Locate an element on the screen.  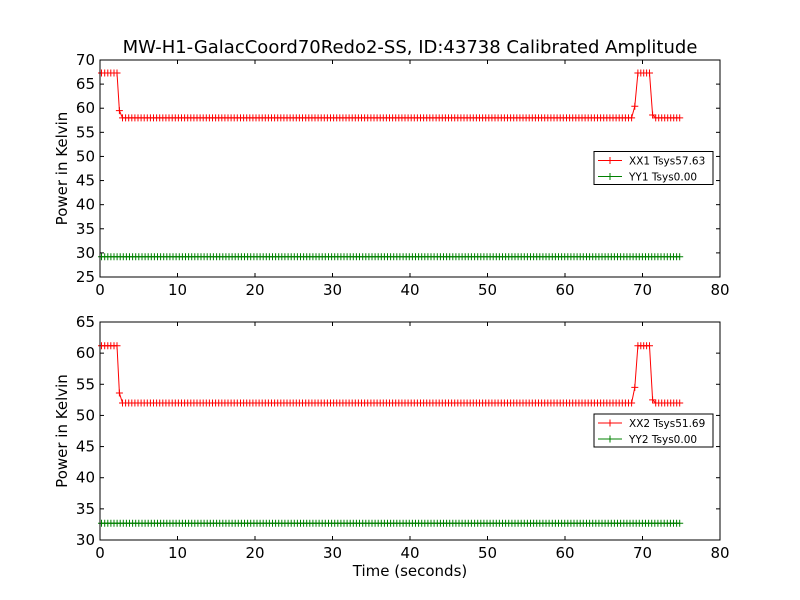
legend: XX1 Tsys57.63 YY1 Tsys0.00 is located at coordinates (653, 168).